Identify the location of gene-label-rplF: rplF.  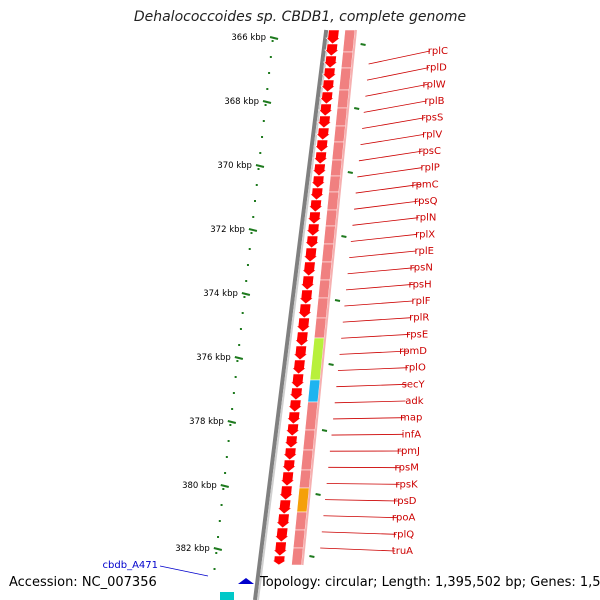
(421, 301).